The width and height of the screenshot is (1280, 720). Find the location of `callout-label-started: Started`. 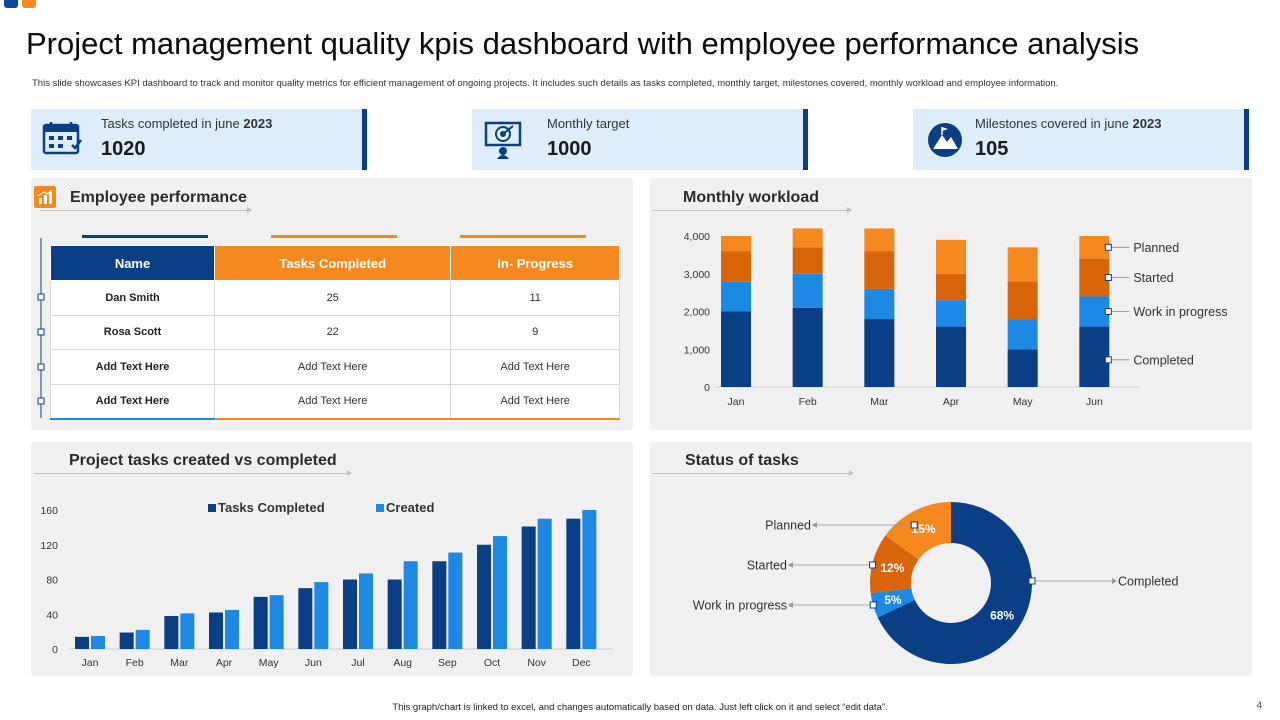

callout-label-started: Started is located at coordinates (767, 566).